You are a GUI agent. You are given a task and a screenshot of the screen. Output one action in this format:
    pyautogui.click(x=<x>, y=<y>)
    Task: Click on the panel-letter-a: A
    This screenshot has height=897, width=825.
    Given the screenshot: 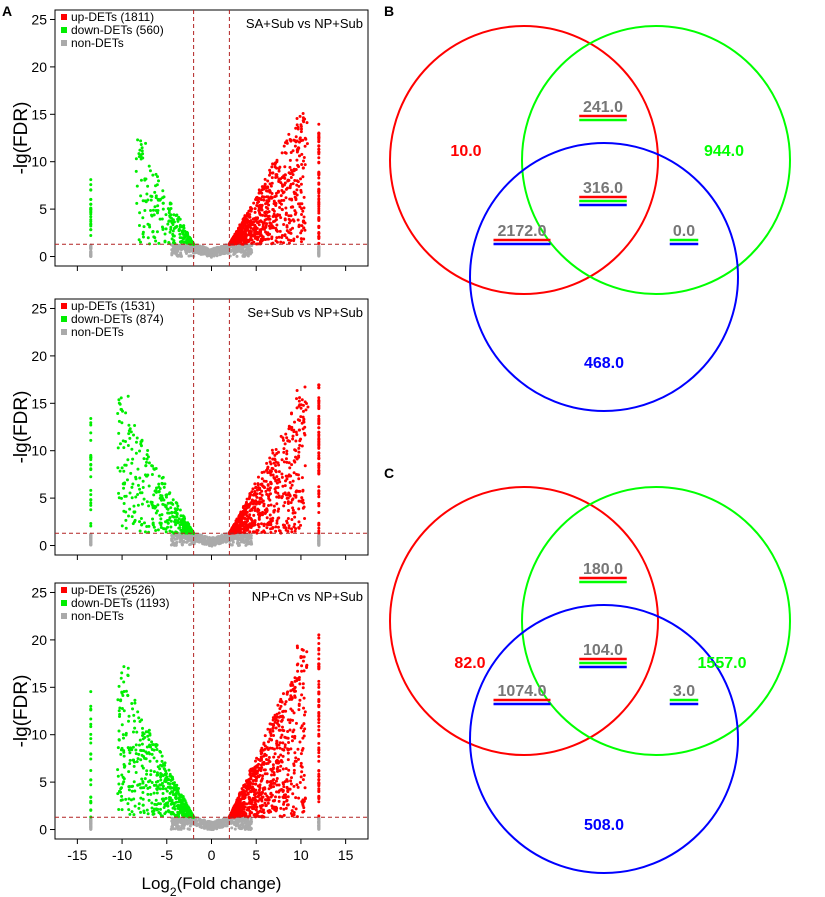 What is the action you would take?
    pyautogui.click(x=7, y=11)
    